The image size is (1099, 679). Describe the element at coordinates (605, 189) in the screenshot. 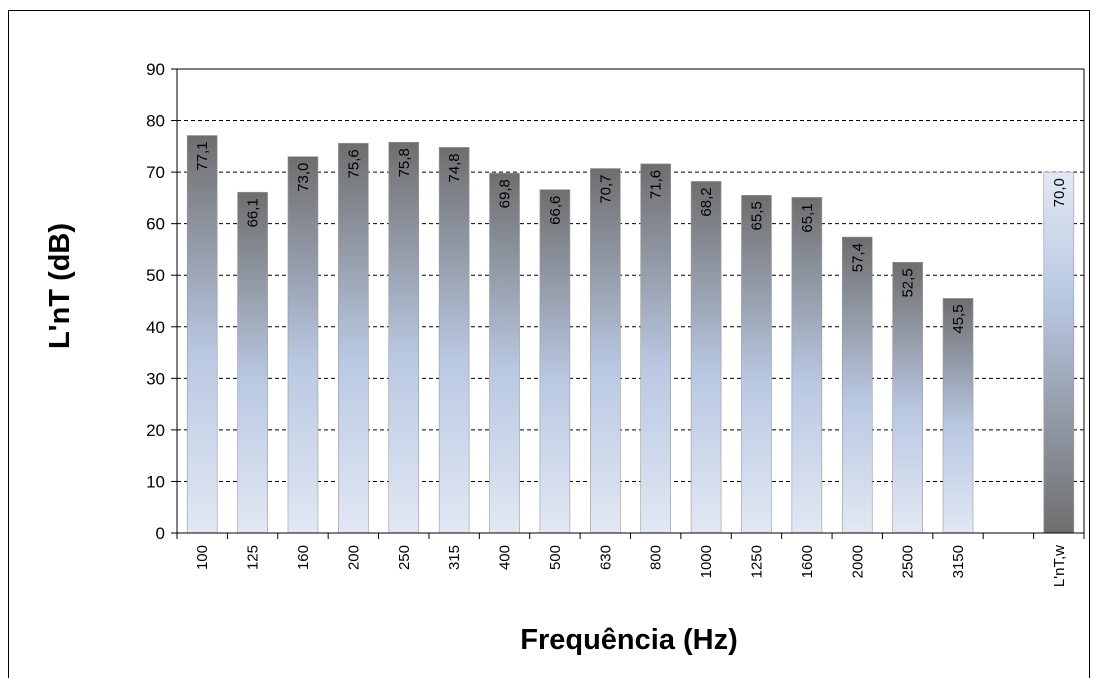

I see `data-label: 70,7` at that location.